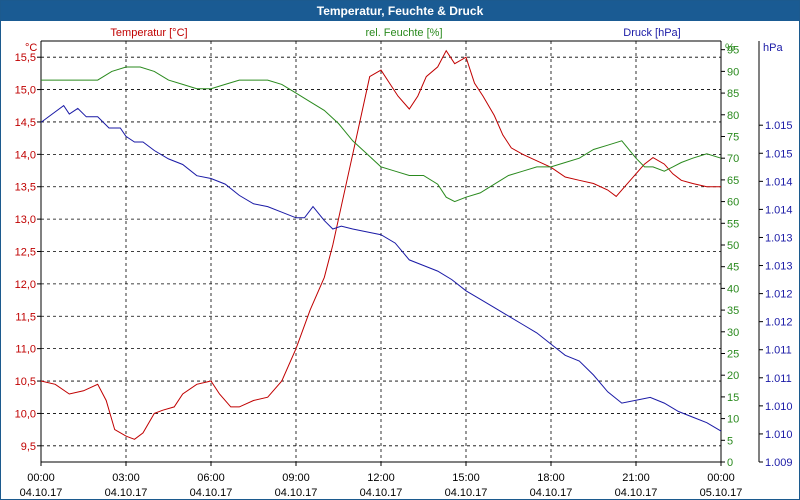 The height and width of the screenshot is (500, 800). What do you see at coordinates (733, 420) in the screenshot?
I see `humidity-tick-label: 10` at bounding box center [733, 420].